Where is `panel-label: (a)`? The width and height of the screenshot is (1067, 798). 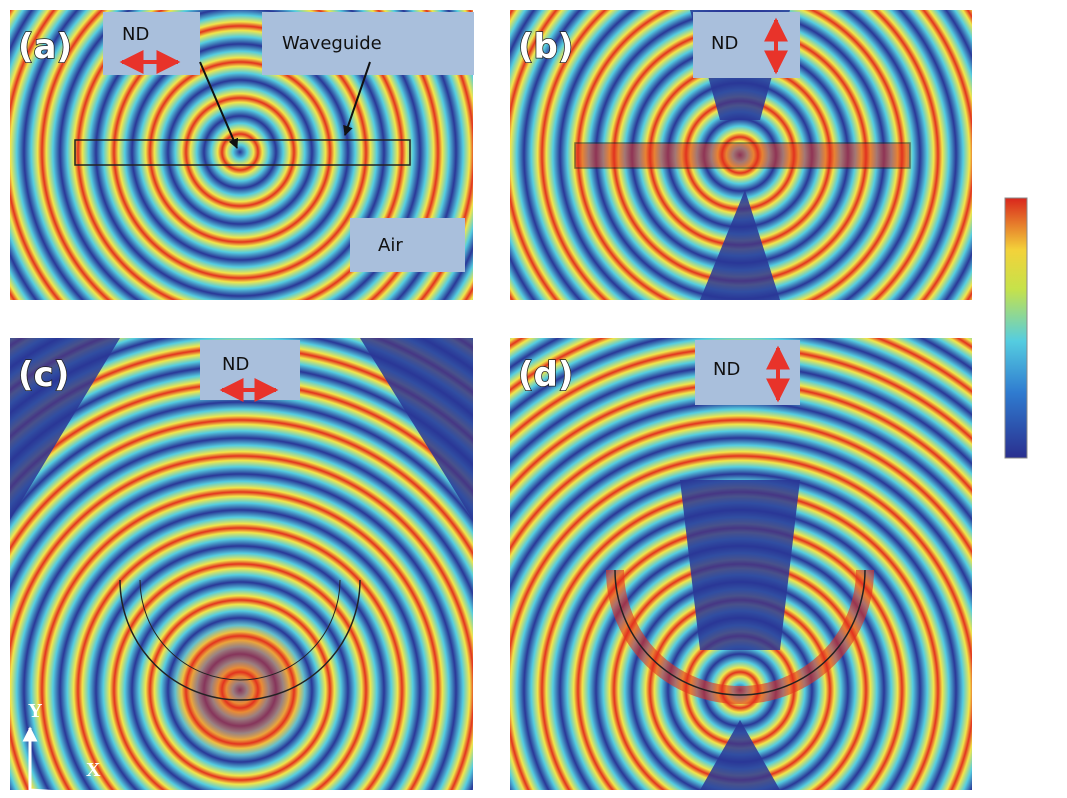
panel-label: (a) is located at coordinates (45, 47).